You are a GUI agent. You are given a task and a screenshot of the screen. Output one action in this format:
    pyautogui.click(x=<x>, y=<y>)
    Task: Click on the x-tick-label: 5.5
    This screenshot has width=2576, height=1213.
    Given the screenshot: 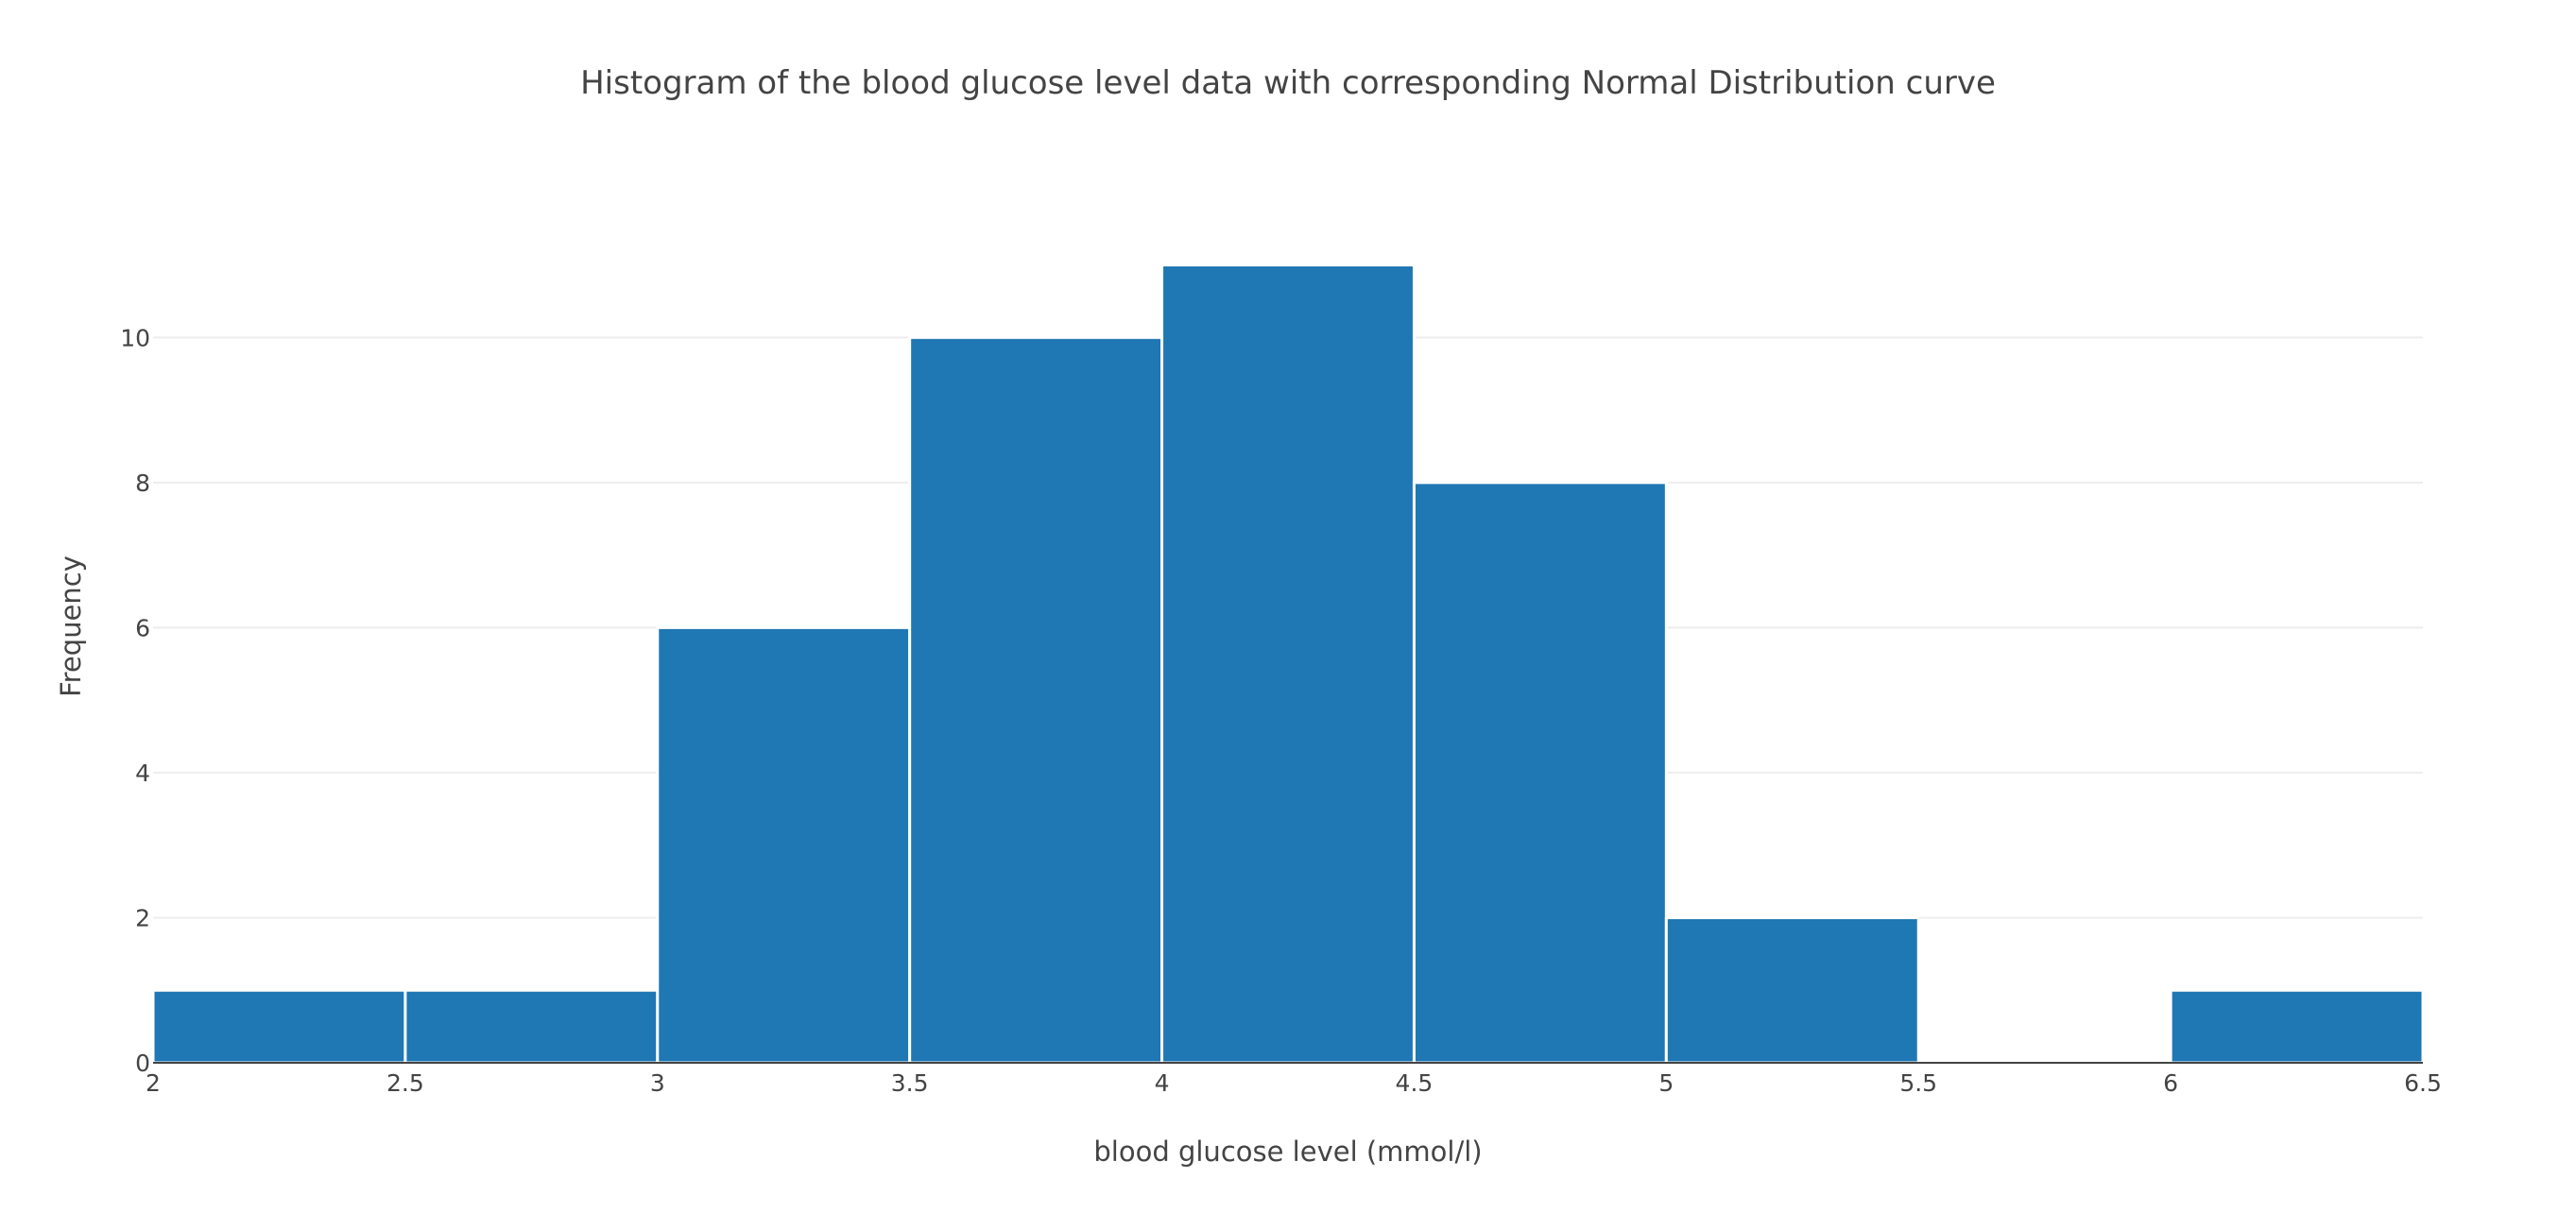 What is the action you would take?
    pyautogui.click(x=1918, y=1083)
    